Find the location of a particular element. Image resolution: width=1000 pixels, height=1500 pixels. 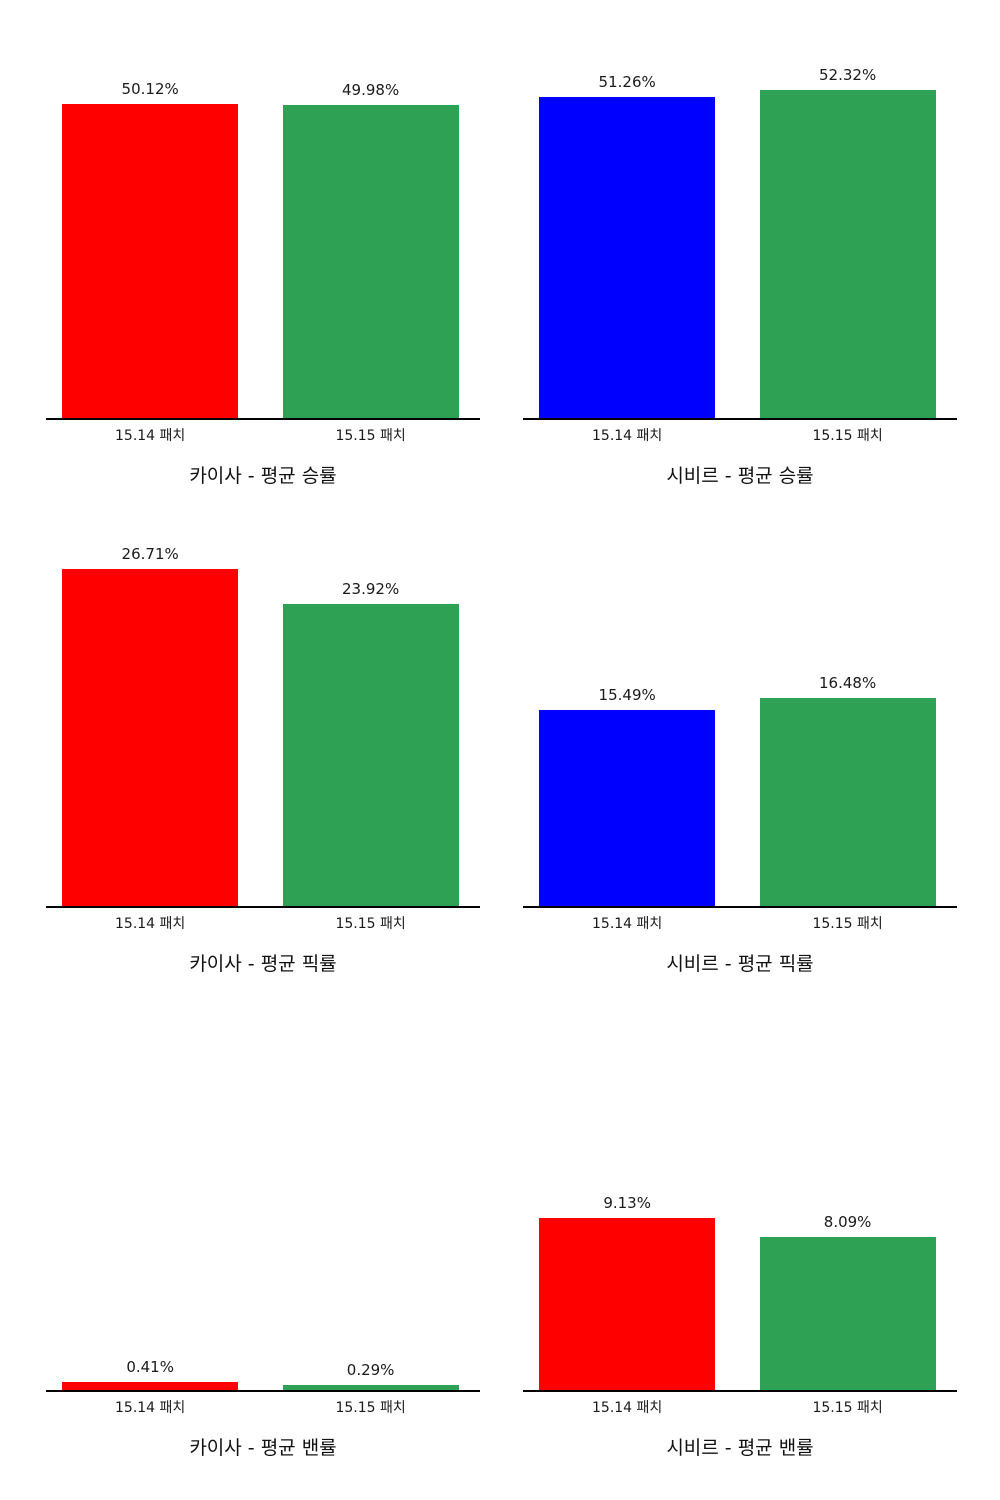

chart-title: 카이사 - 평균 승률 is located at coordinates (263, 476).